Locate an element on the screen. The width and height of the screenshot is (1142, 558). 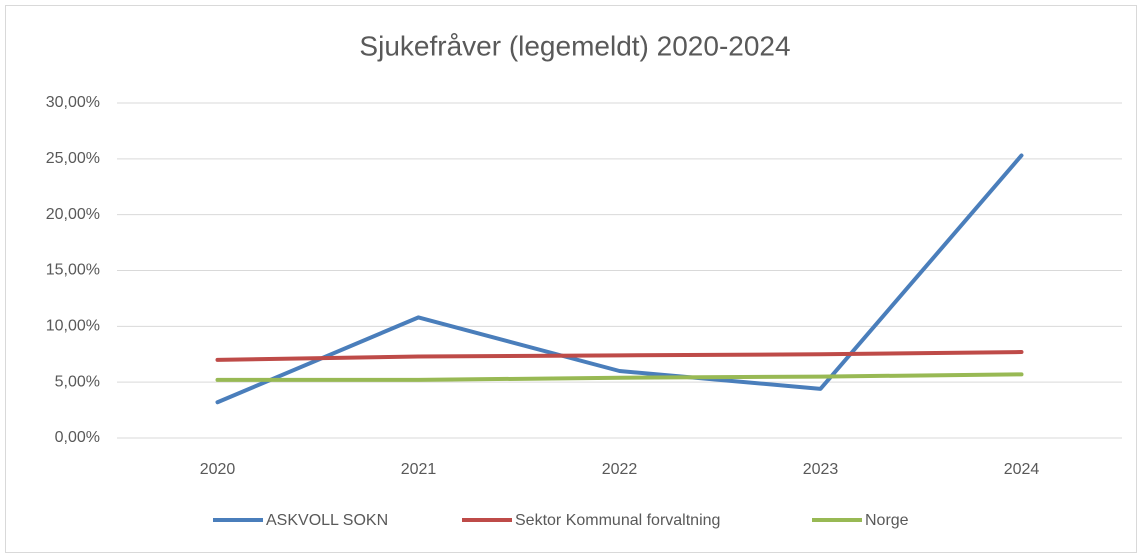
x-tick-label: 2020 is located at coordinates (218, 469).